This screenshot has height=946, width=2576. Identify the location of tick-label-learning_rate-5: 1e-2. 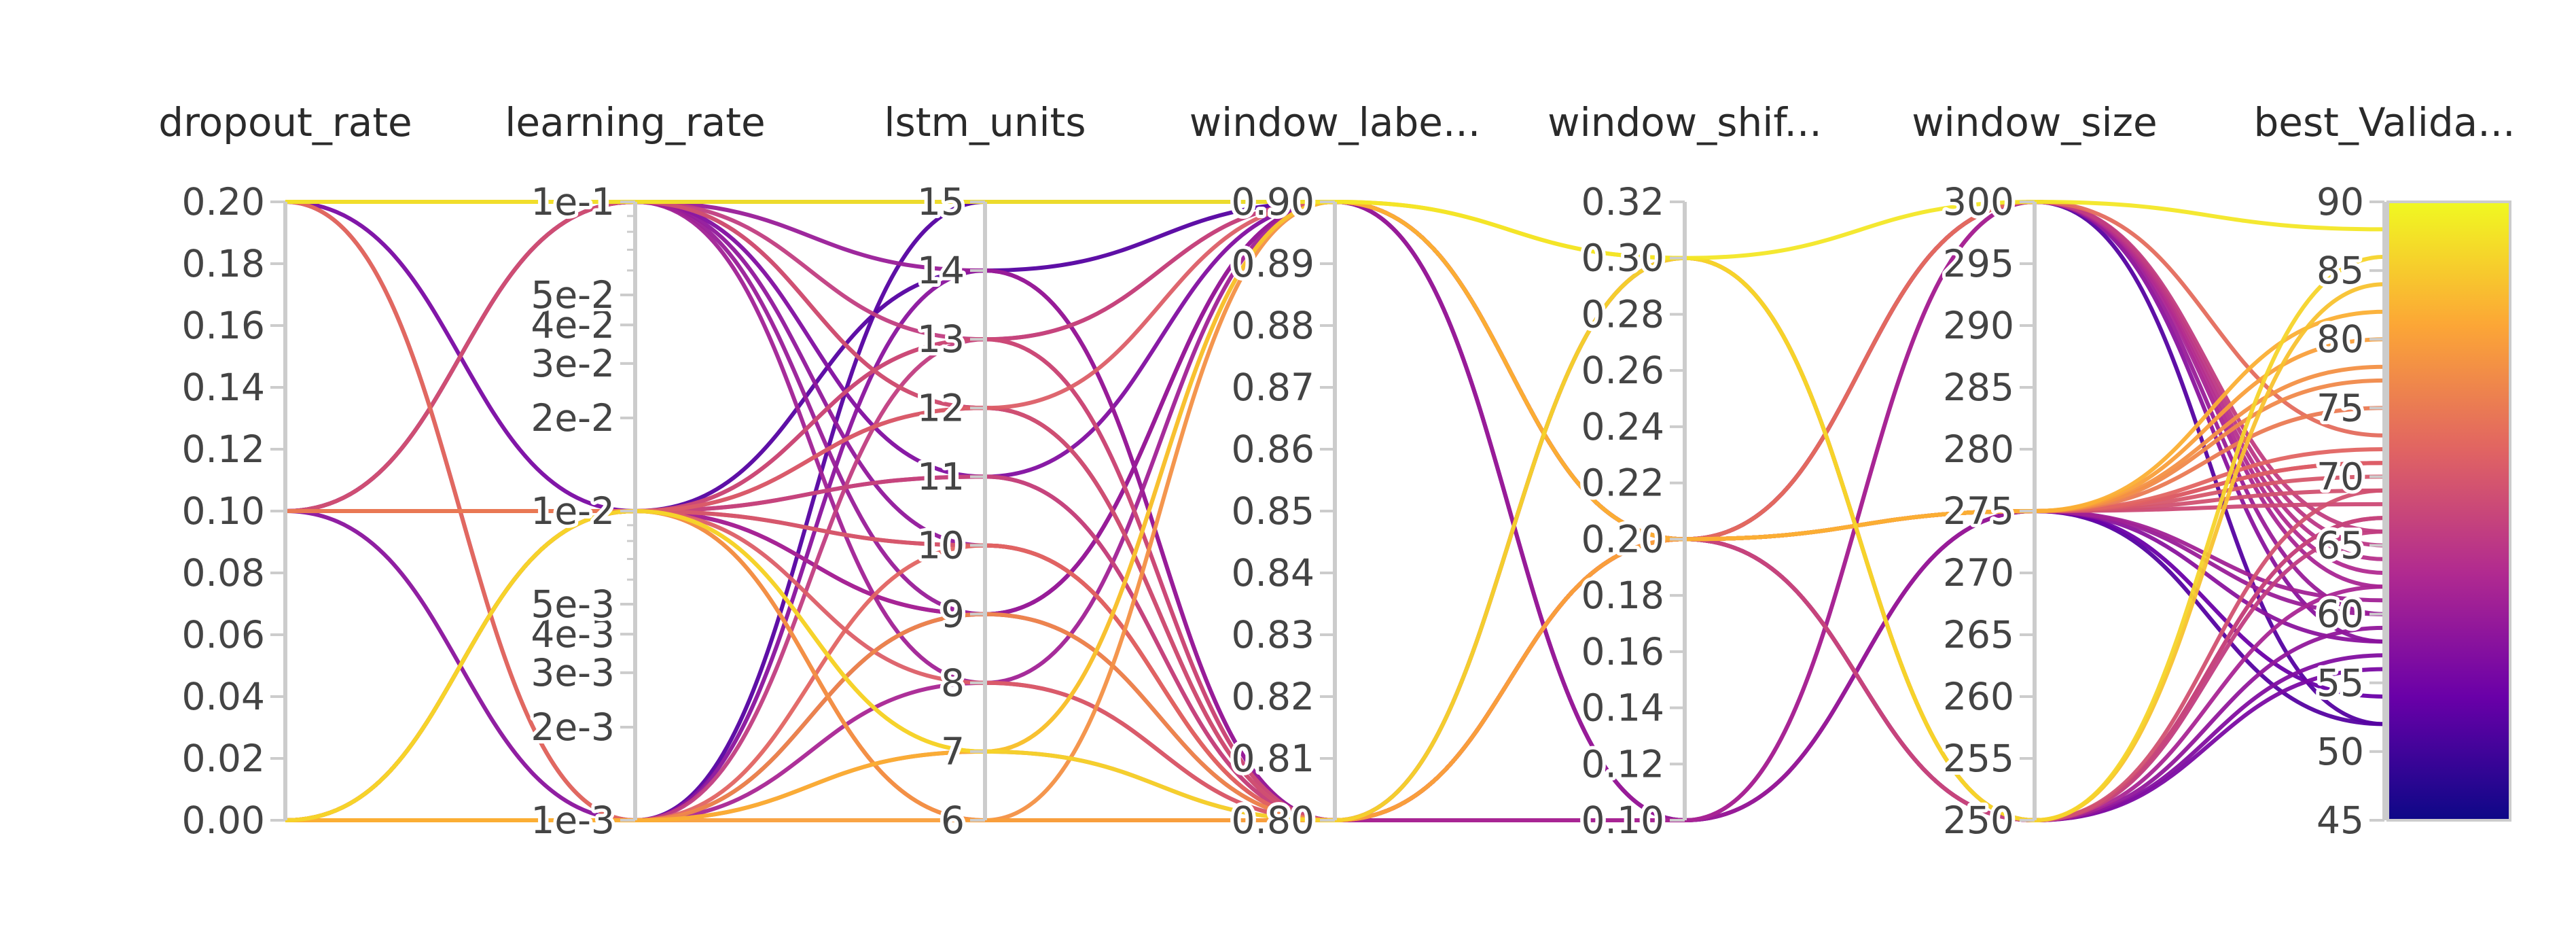
(573, 511).